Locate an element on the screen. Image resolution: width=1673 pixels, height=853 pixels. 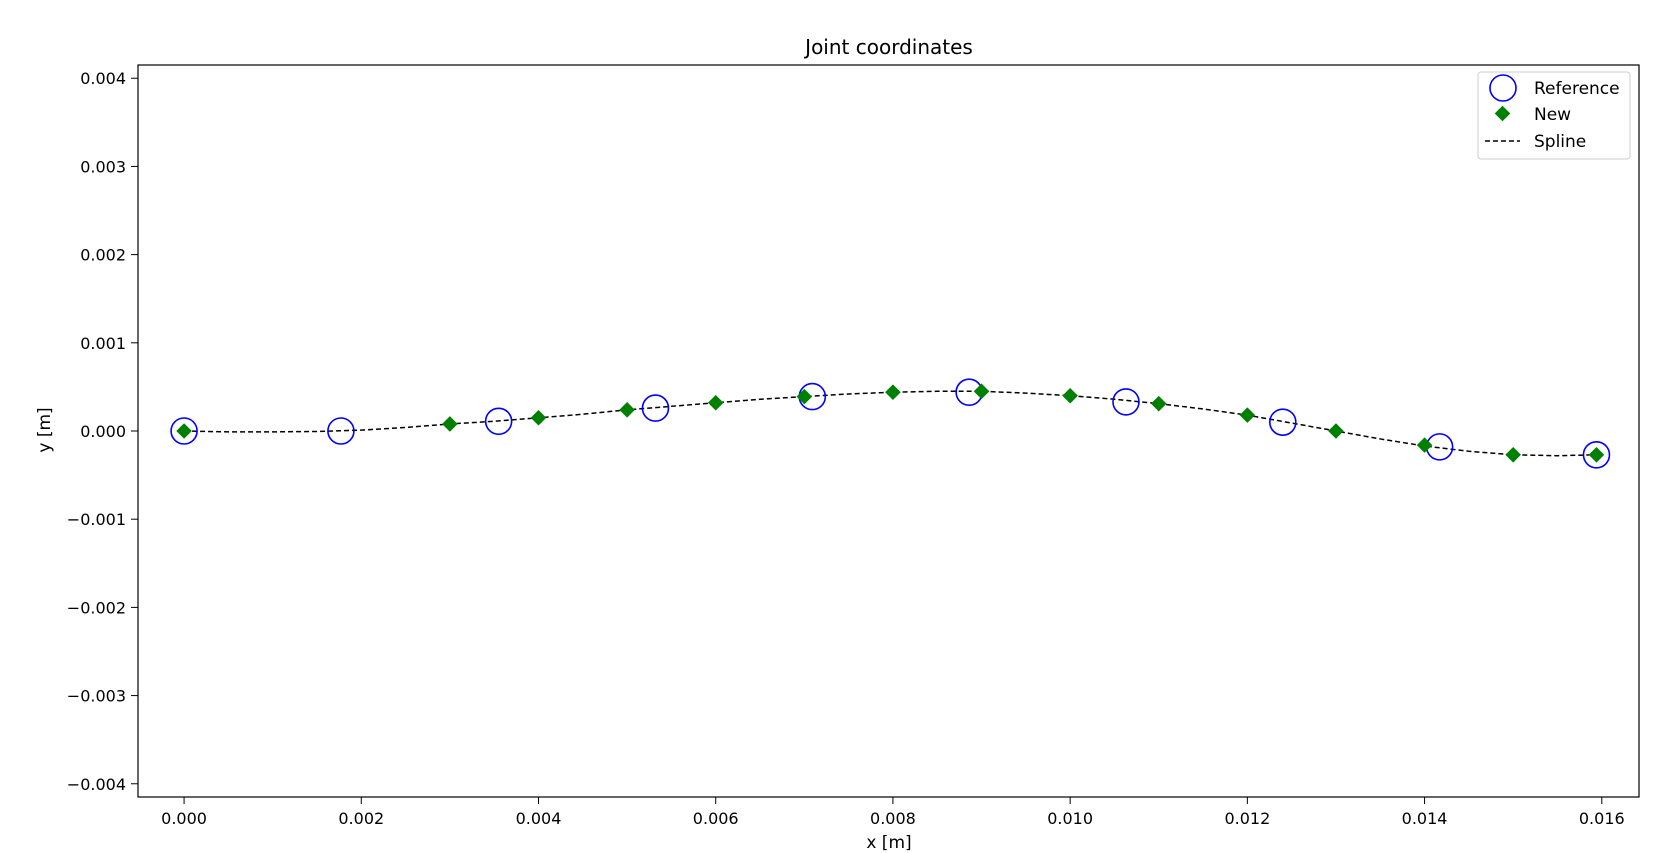
spline-line is located at coordinates (890, 423).